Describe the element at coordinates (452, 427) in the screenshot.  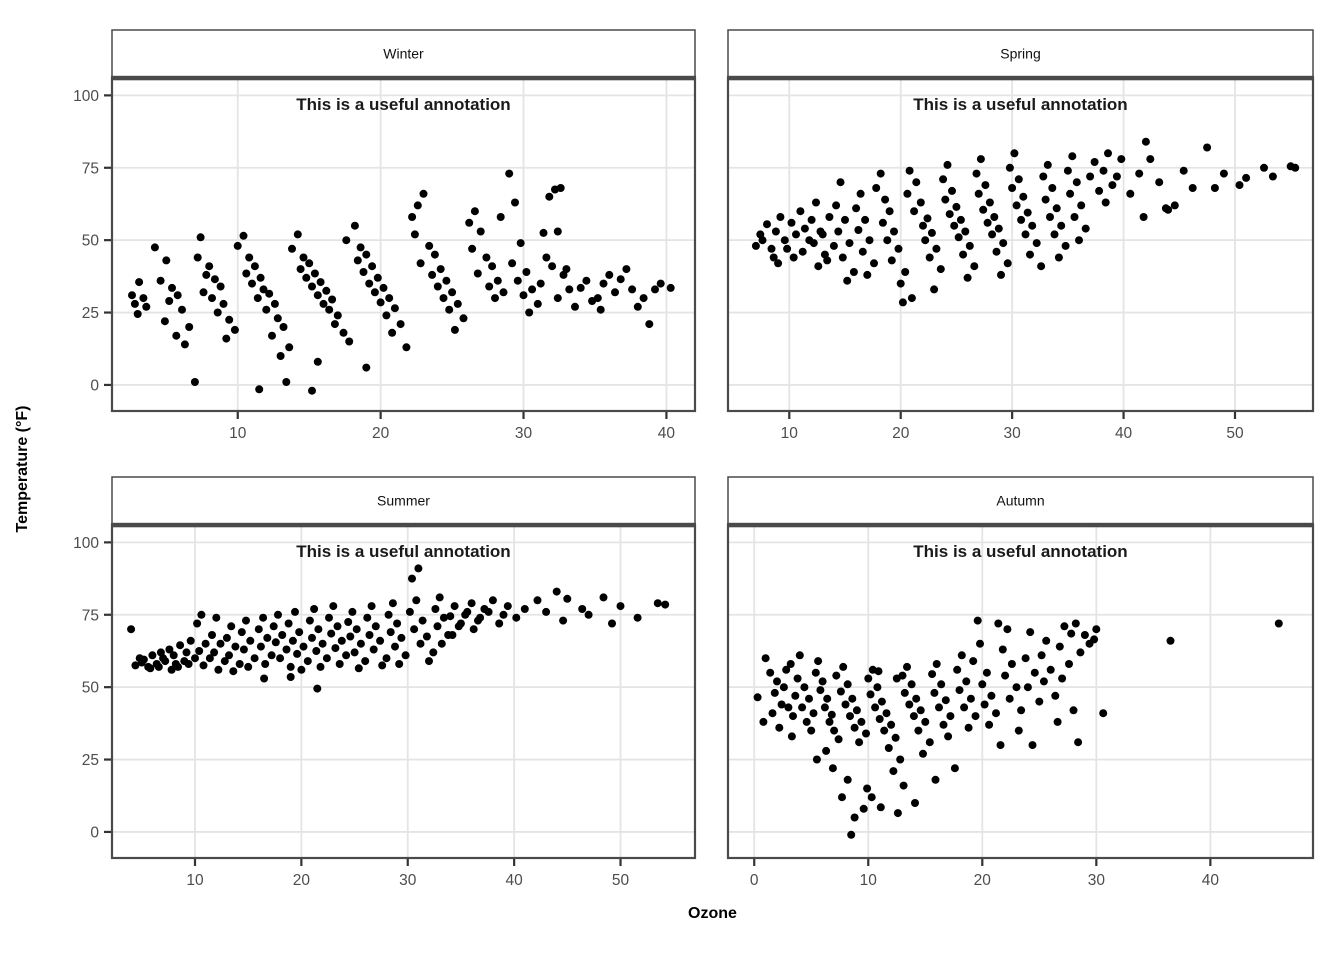
I see `x-axis: 10 20 30 40` at that location.